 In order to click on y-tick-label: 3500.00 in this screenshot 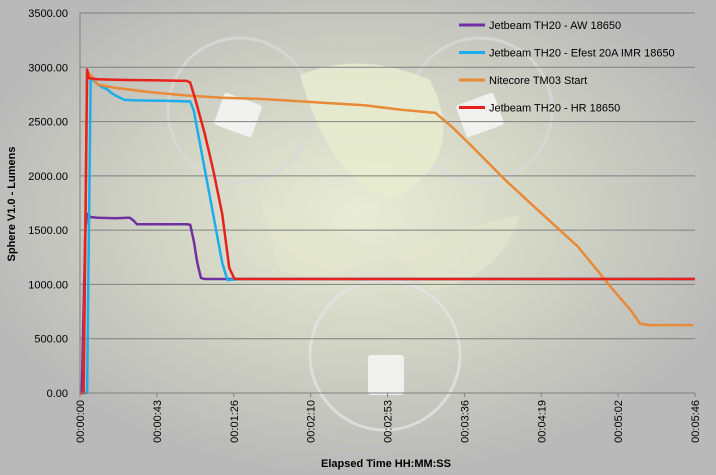, I will do `click(48, 14)`.